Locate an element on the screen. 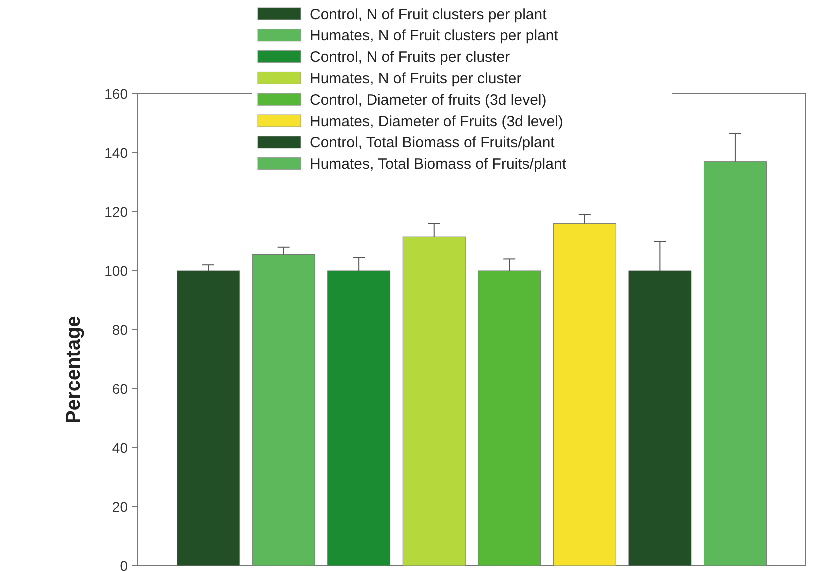  y-tick-label: 80 is located at coordinates (120, 330).